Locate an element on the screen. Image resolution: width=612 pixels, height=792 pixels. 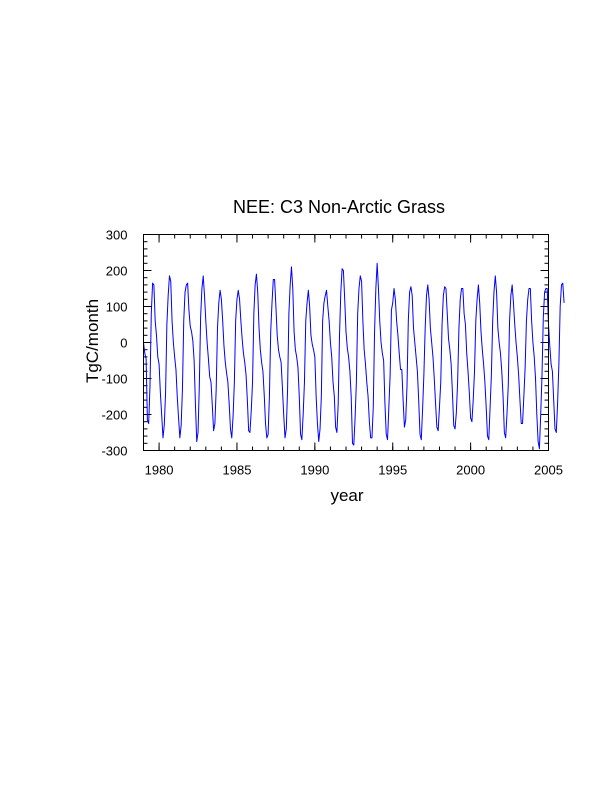
y-tick-label: 0 is located at coordinates (123, 343).